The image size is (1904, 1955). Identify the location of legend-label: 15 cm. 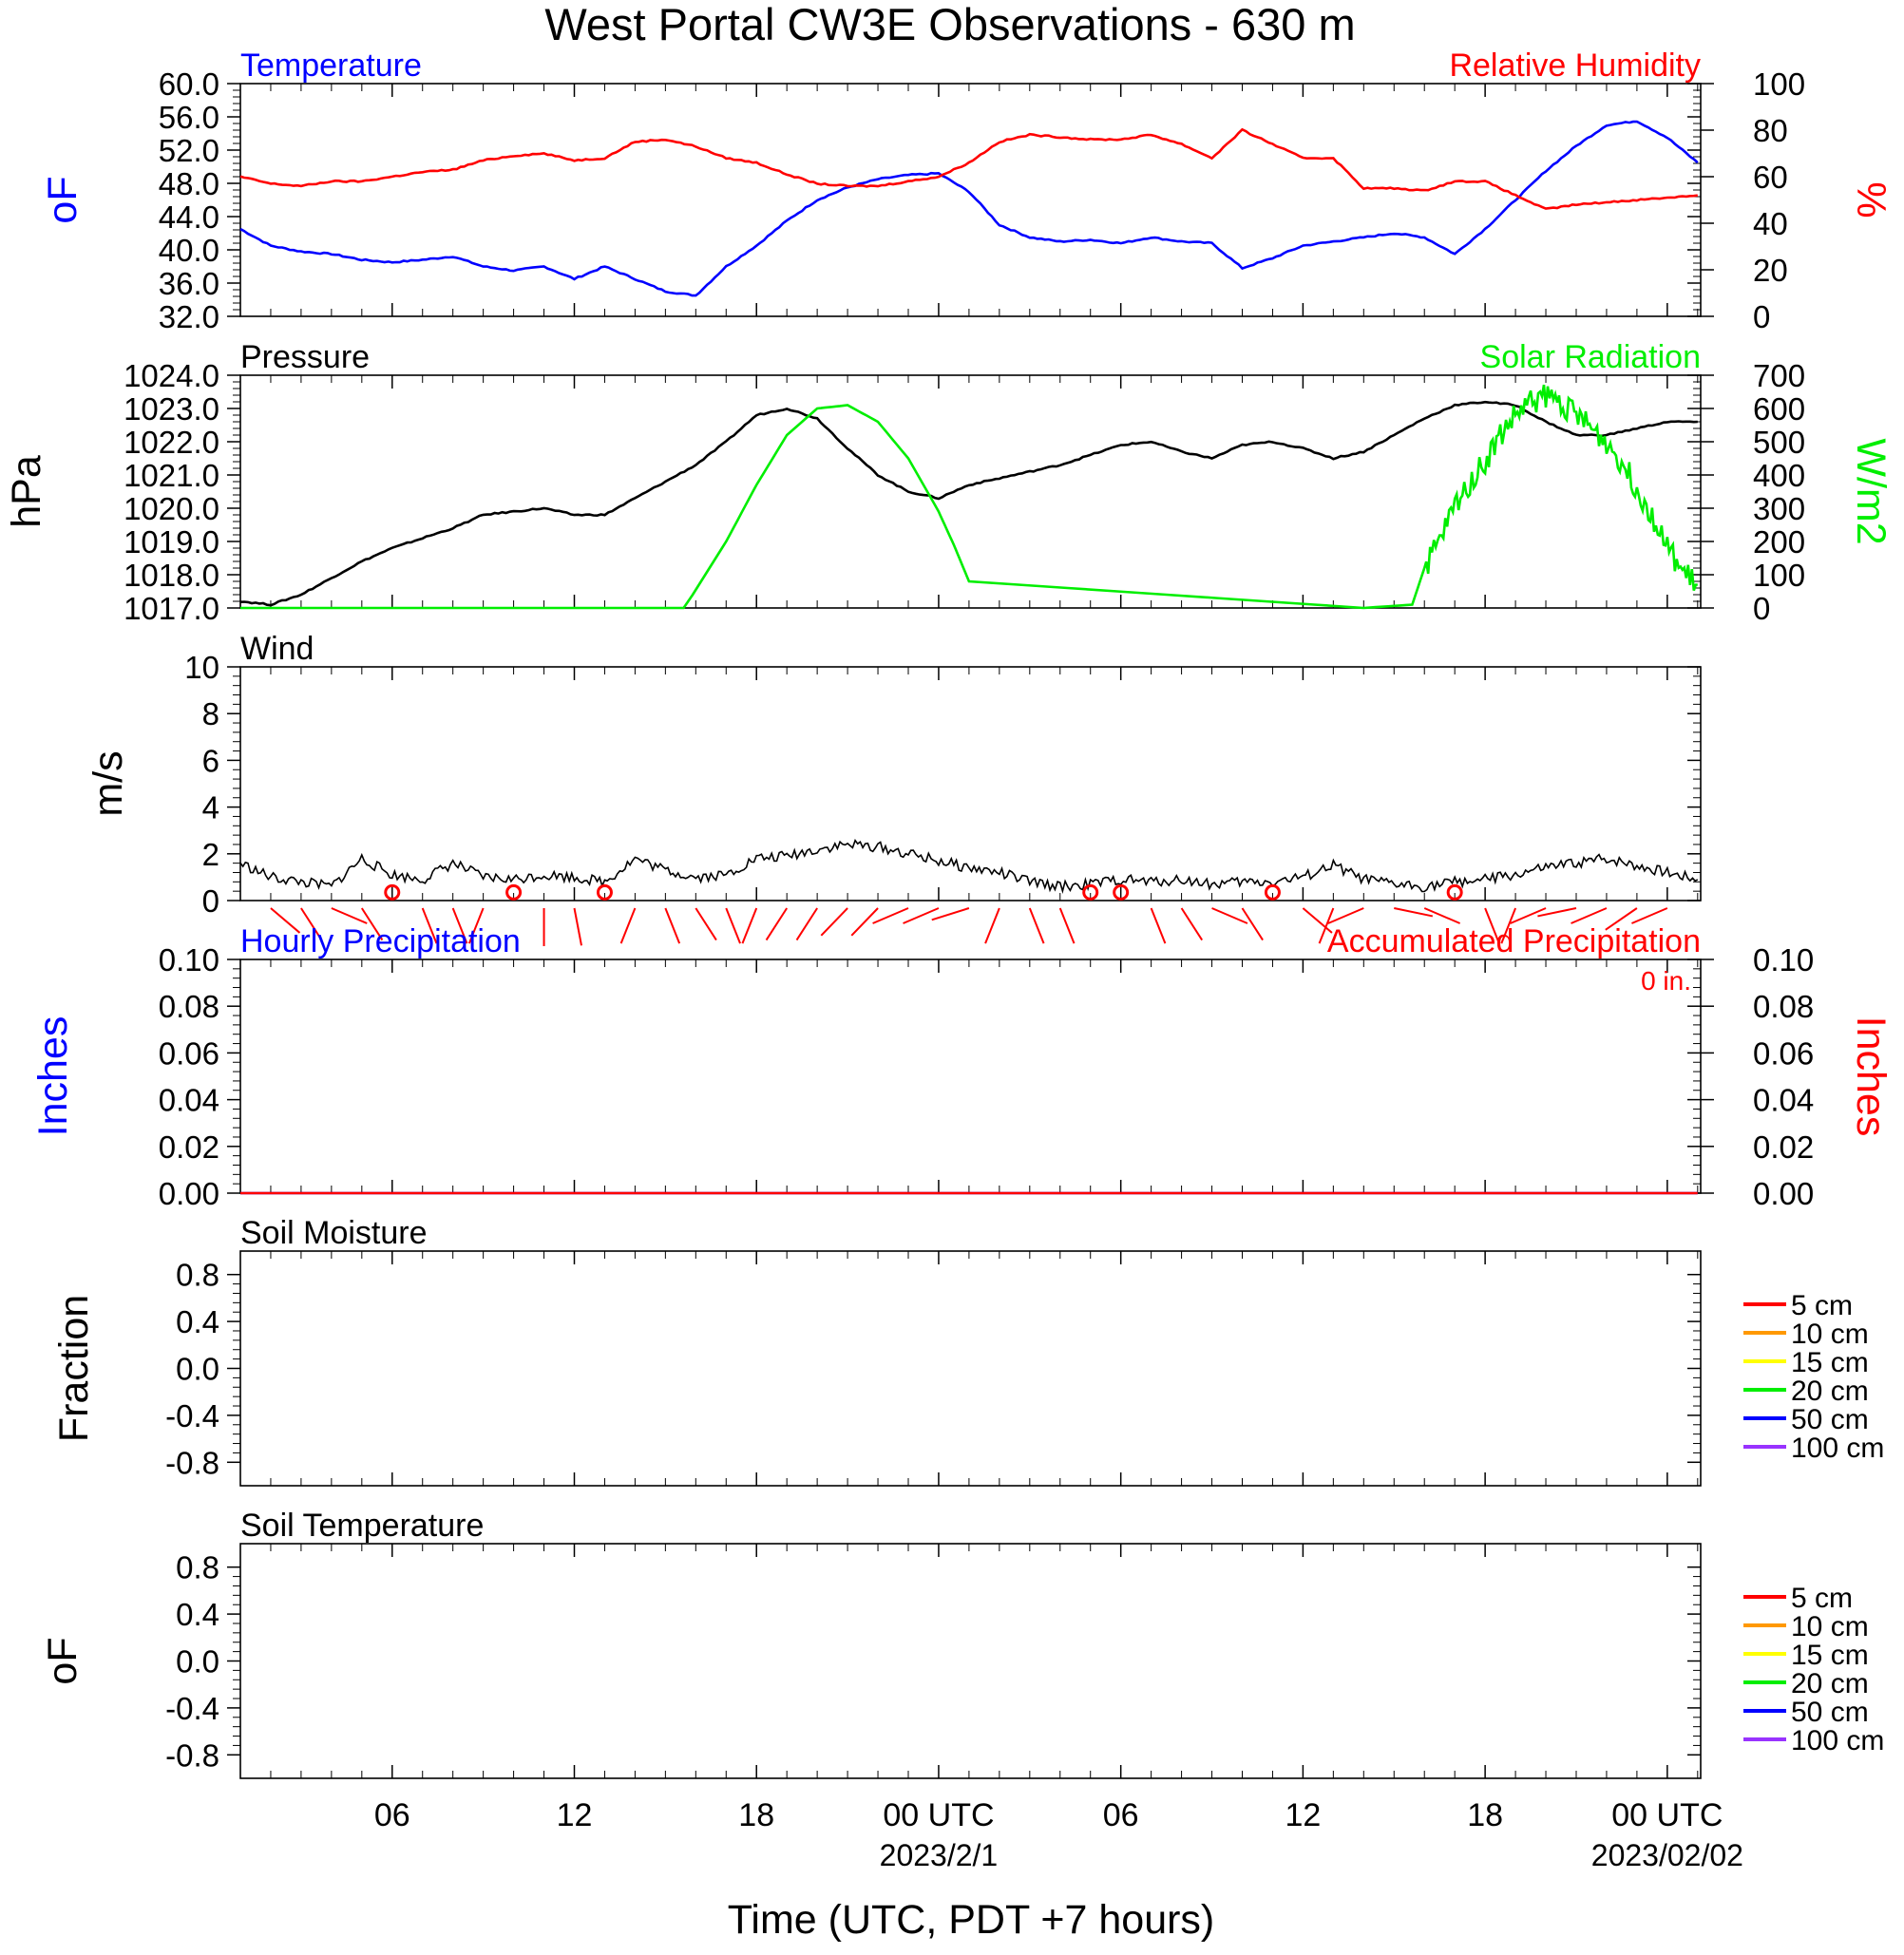
(1830, 1655).